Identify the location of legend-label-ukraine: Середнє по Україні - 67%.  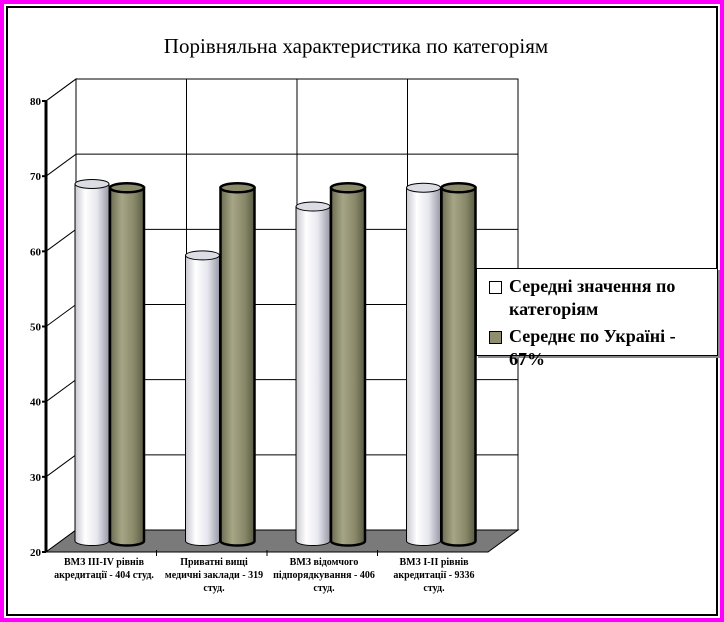
(592, 347).